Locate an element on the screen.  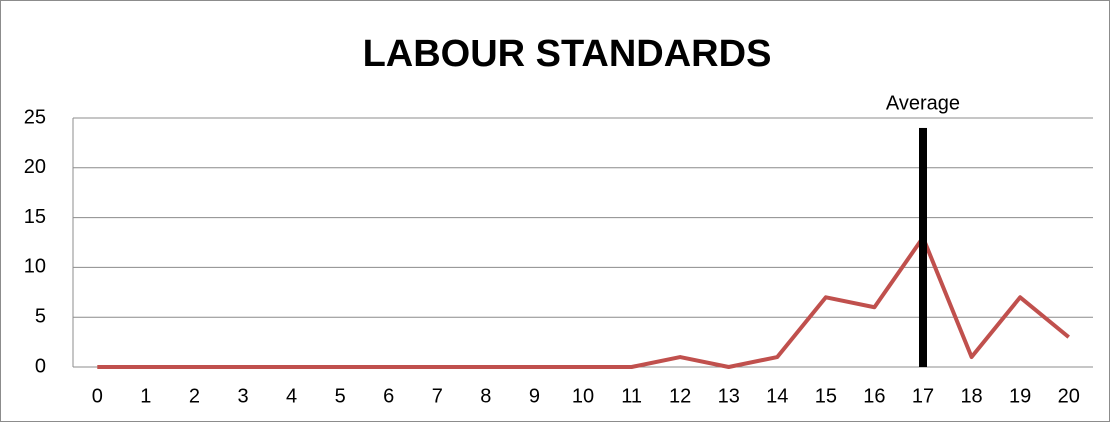
y-tick-label: 0 is located at coordinates (40, 366).